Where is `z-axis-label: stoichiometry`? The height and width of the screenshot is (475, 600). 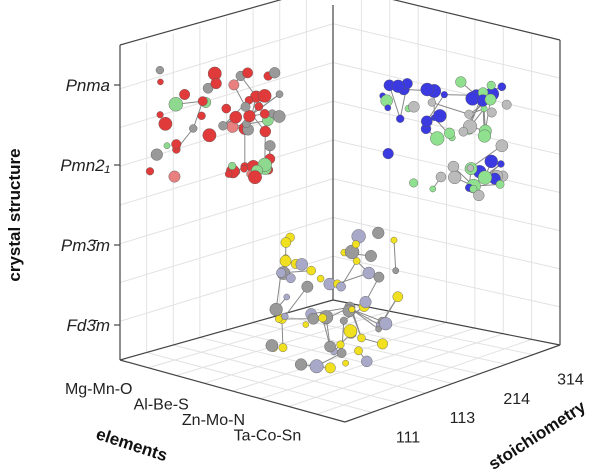
z-axis-label: stoichiometry is located at coordinates (537, 435).